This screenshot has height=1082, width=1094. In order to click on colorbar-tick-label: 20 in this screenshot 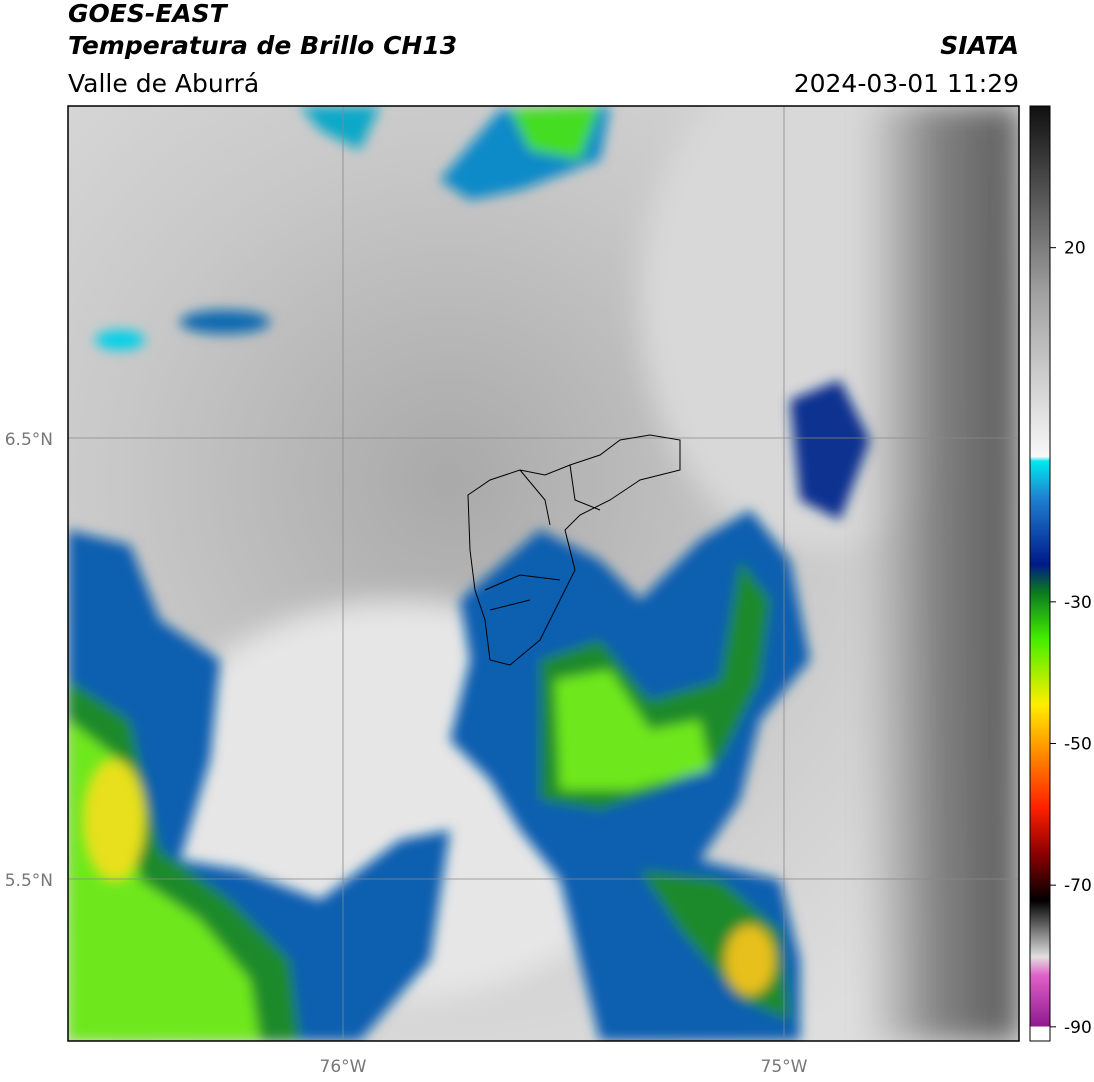, I will do `click(1075, 249)`.